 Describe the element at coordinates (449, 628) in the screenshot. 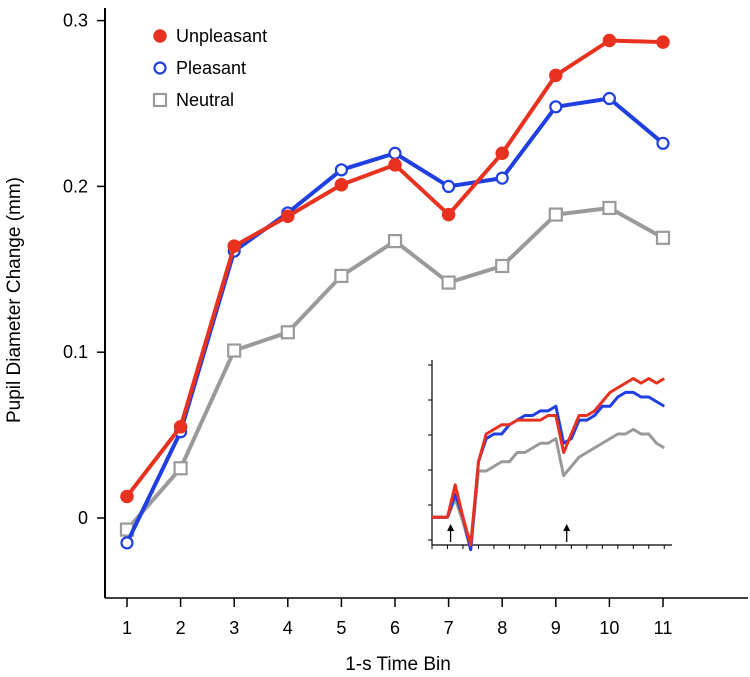

I see `x-tick-label: 7` at that location.